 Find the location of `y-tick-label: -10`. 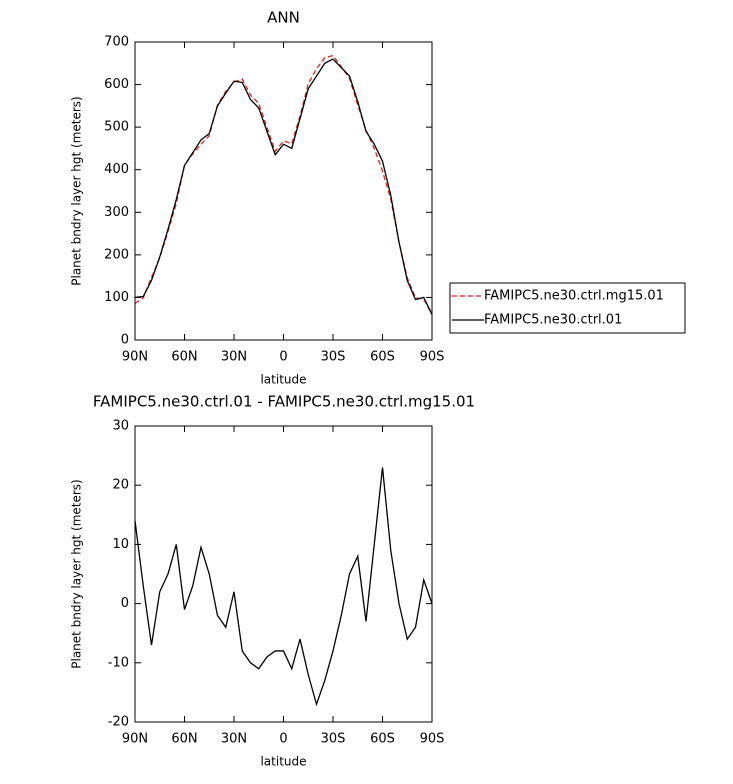

y-tick-label: -10 is located at coordinates (118, 662).